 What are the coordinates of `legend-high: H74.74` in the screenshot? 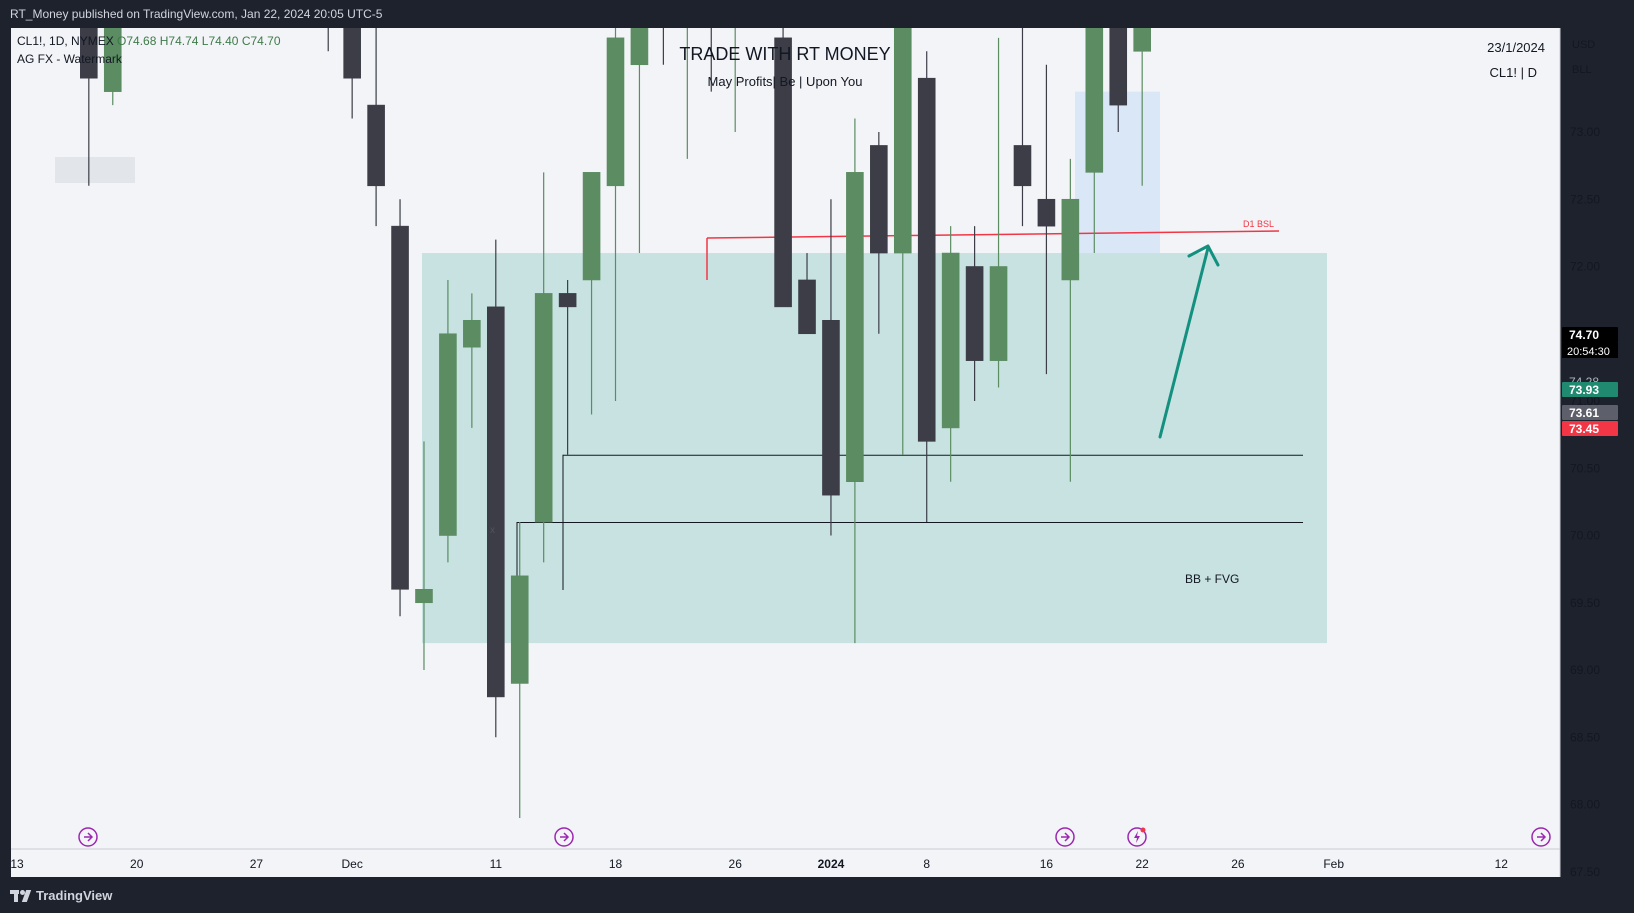 It's located at (181, 41).